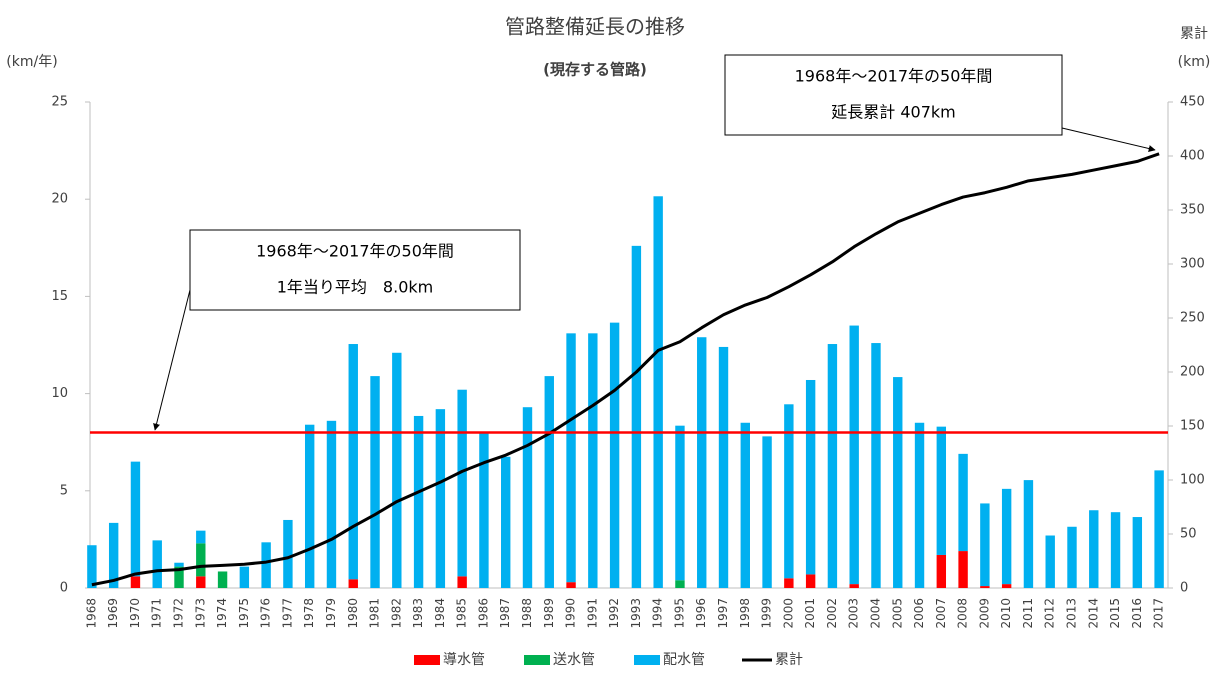  What do you see at coordinates (658, 613) in the screenshot?
I see `x-tick-label: 1994` at bounding box center [658, 613].